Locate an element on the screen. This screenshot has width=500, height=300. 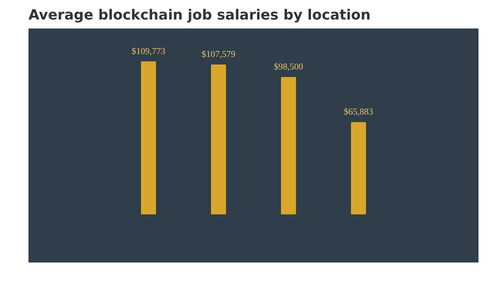
data-label: $98,500 is located at coordinates (289, 67).